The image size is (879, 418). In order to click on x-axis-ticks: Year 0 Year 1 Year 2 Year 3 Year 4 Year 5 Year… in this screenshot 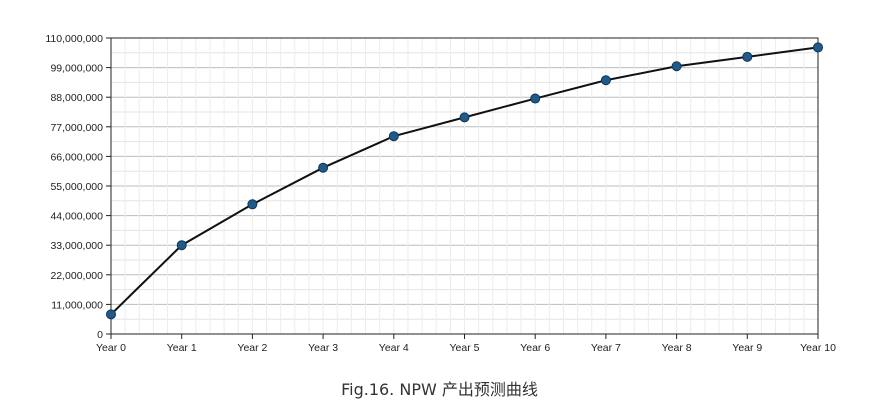, I will do `click(466, 344)`.